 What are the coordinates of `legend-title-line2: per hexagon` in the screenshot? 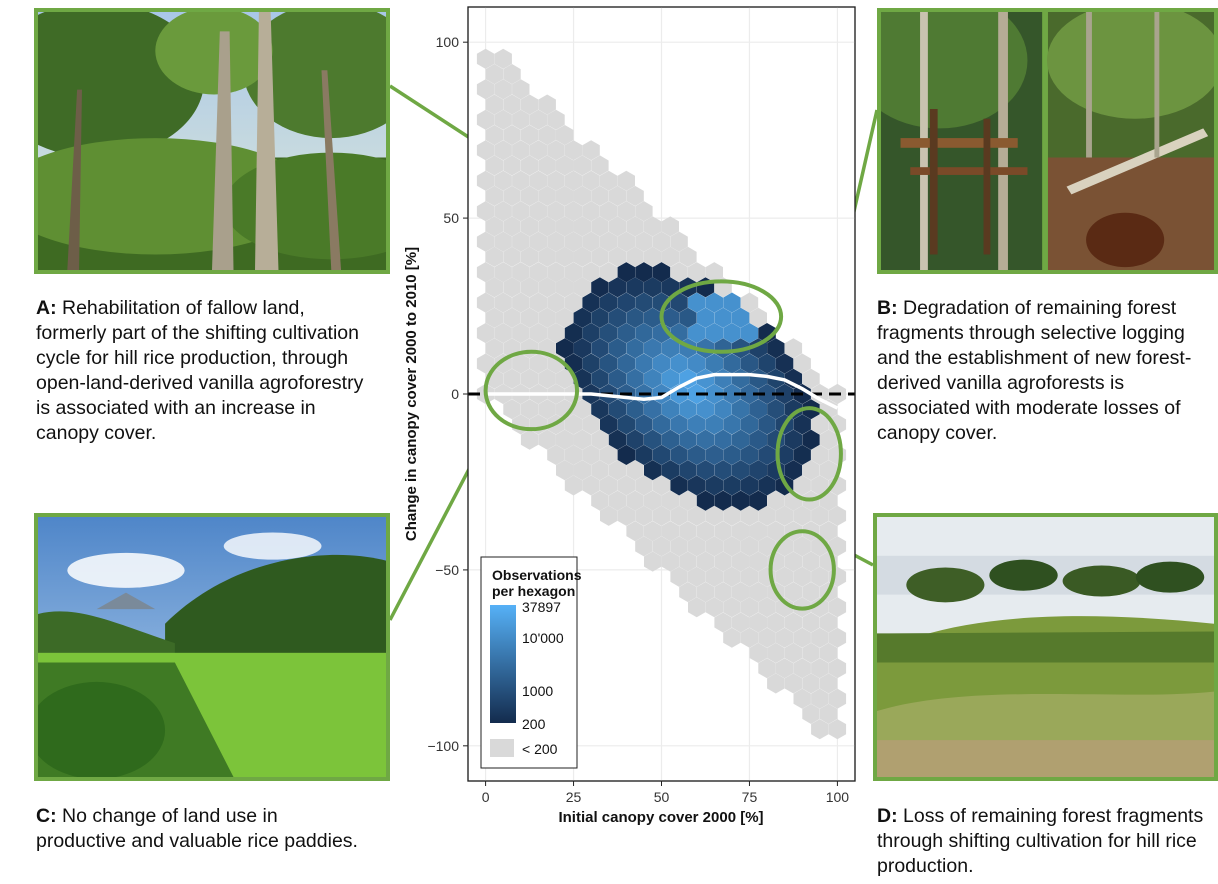 It's located at (533, 591).